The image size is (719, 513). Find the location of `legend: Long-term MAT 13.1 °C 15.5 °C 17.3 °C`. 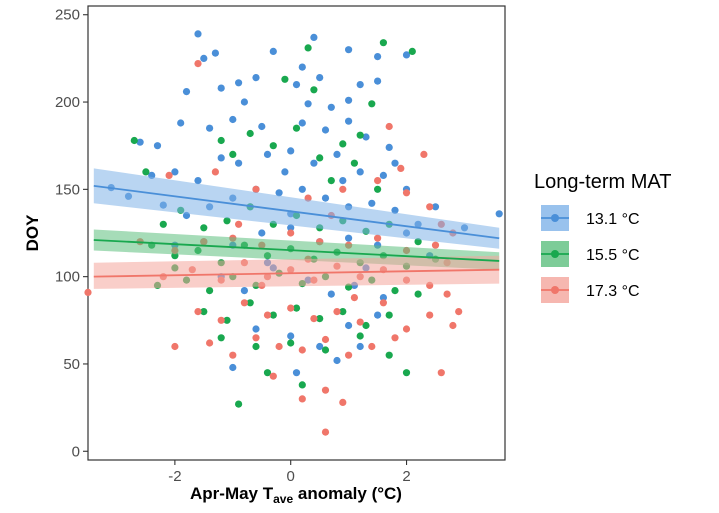

legend: Long-term MAT 13.1 °C 15.5 °C 17.3 °C is located at coordinates (602, 237).